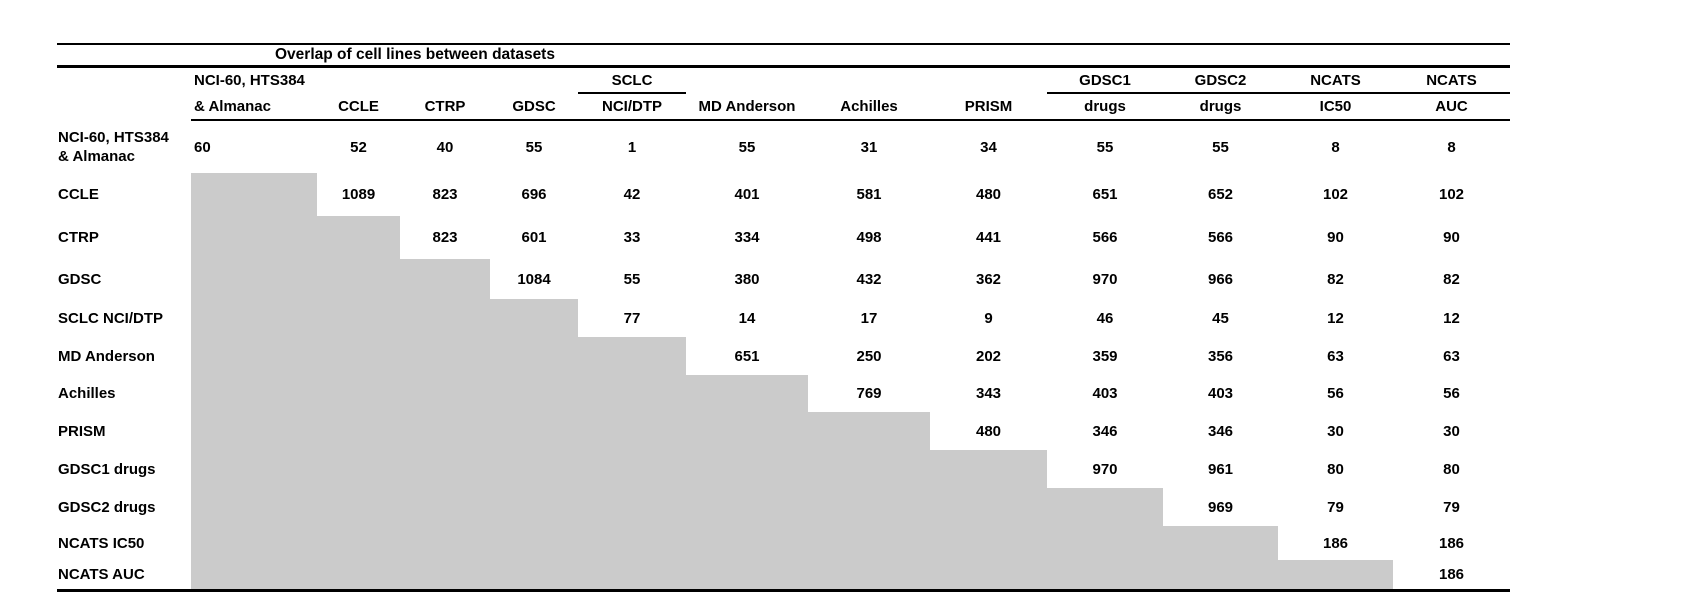  What do you see at coordinates (783, 356) in the screenshot?
I see `table-row: MD Anderson 651 250 202 359 356 63 63` at bounding box center [783, 356].